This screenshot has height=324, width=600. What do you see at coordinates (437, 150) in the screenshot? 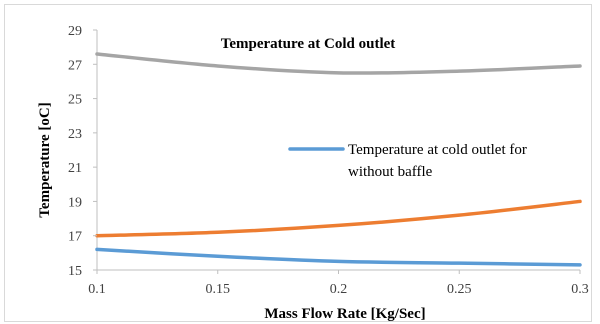
I see `legend-label-line-1: Temperature at cold outlet for` at bounding box center [437, 150].